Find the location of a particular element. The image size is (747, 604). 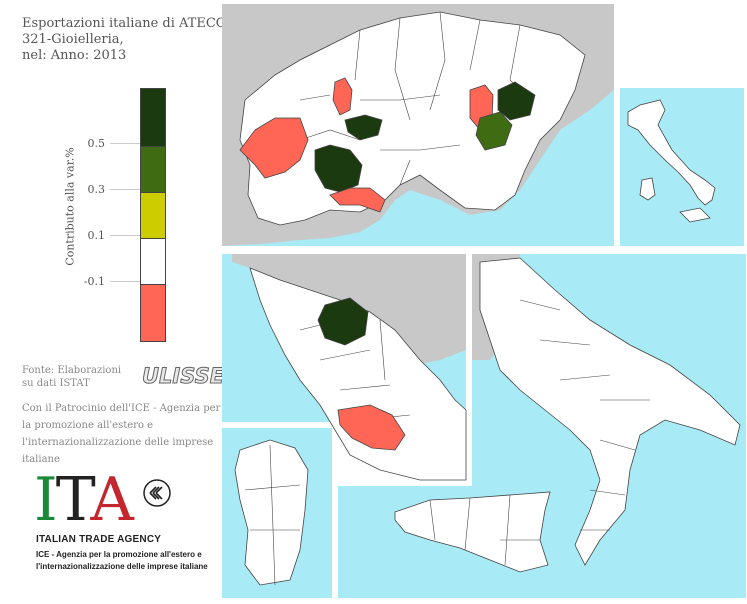

ita-letter-t: T is located at coordinates (74, 500).